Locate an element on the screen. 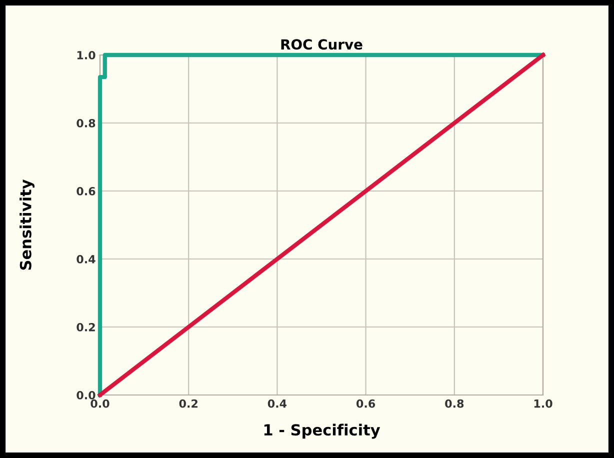 Image resolution: width=614 pixels, height=458 pixels. y-tick-label: 0.4 is located at coordinates (86, 259).